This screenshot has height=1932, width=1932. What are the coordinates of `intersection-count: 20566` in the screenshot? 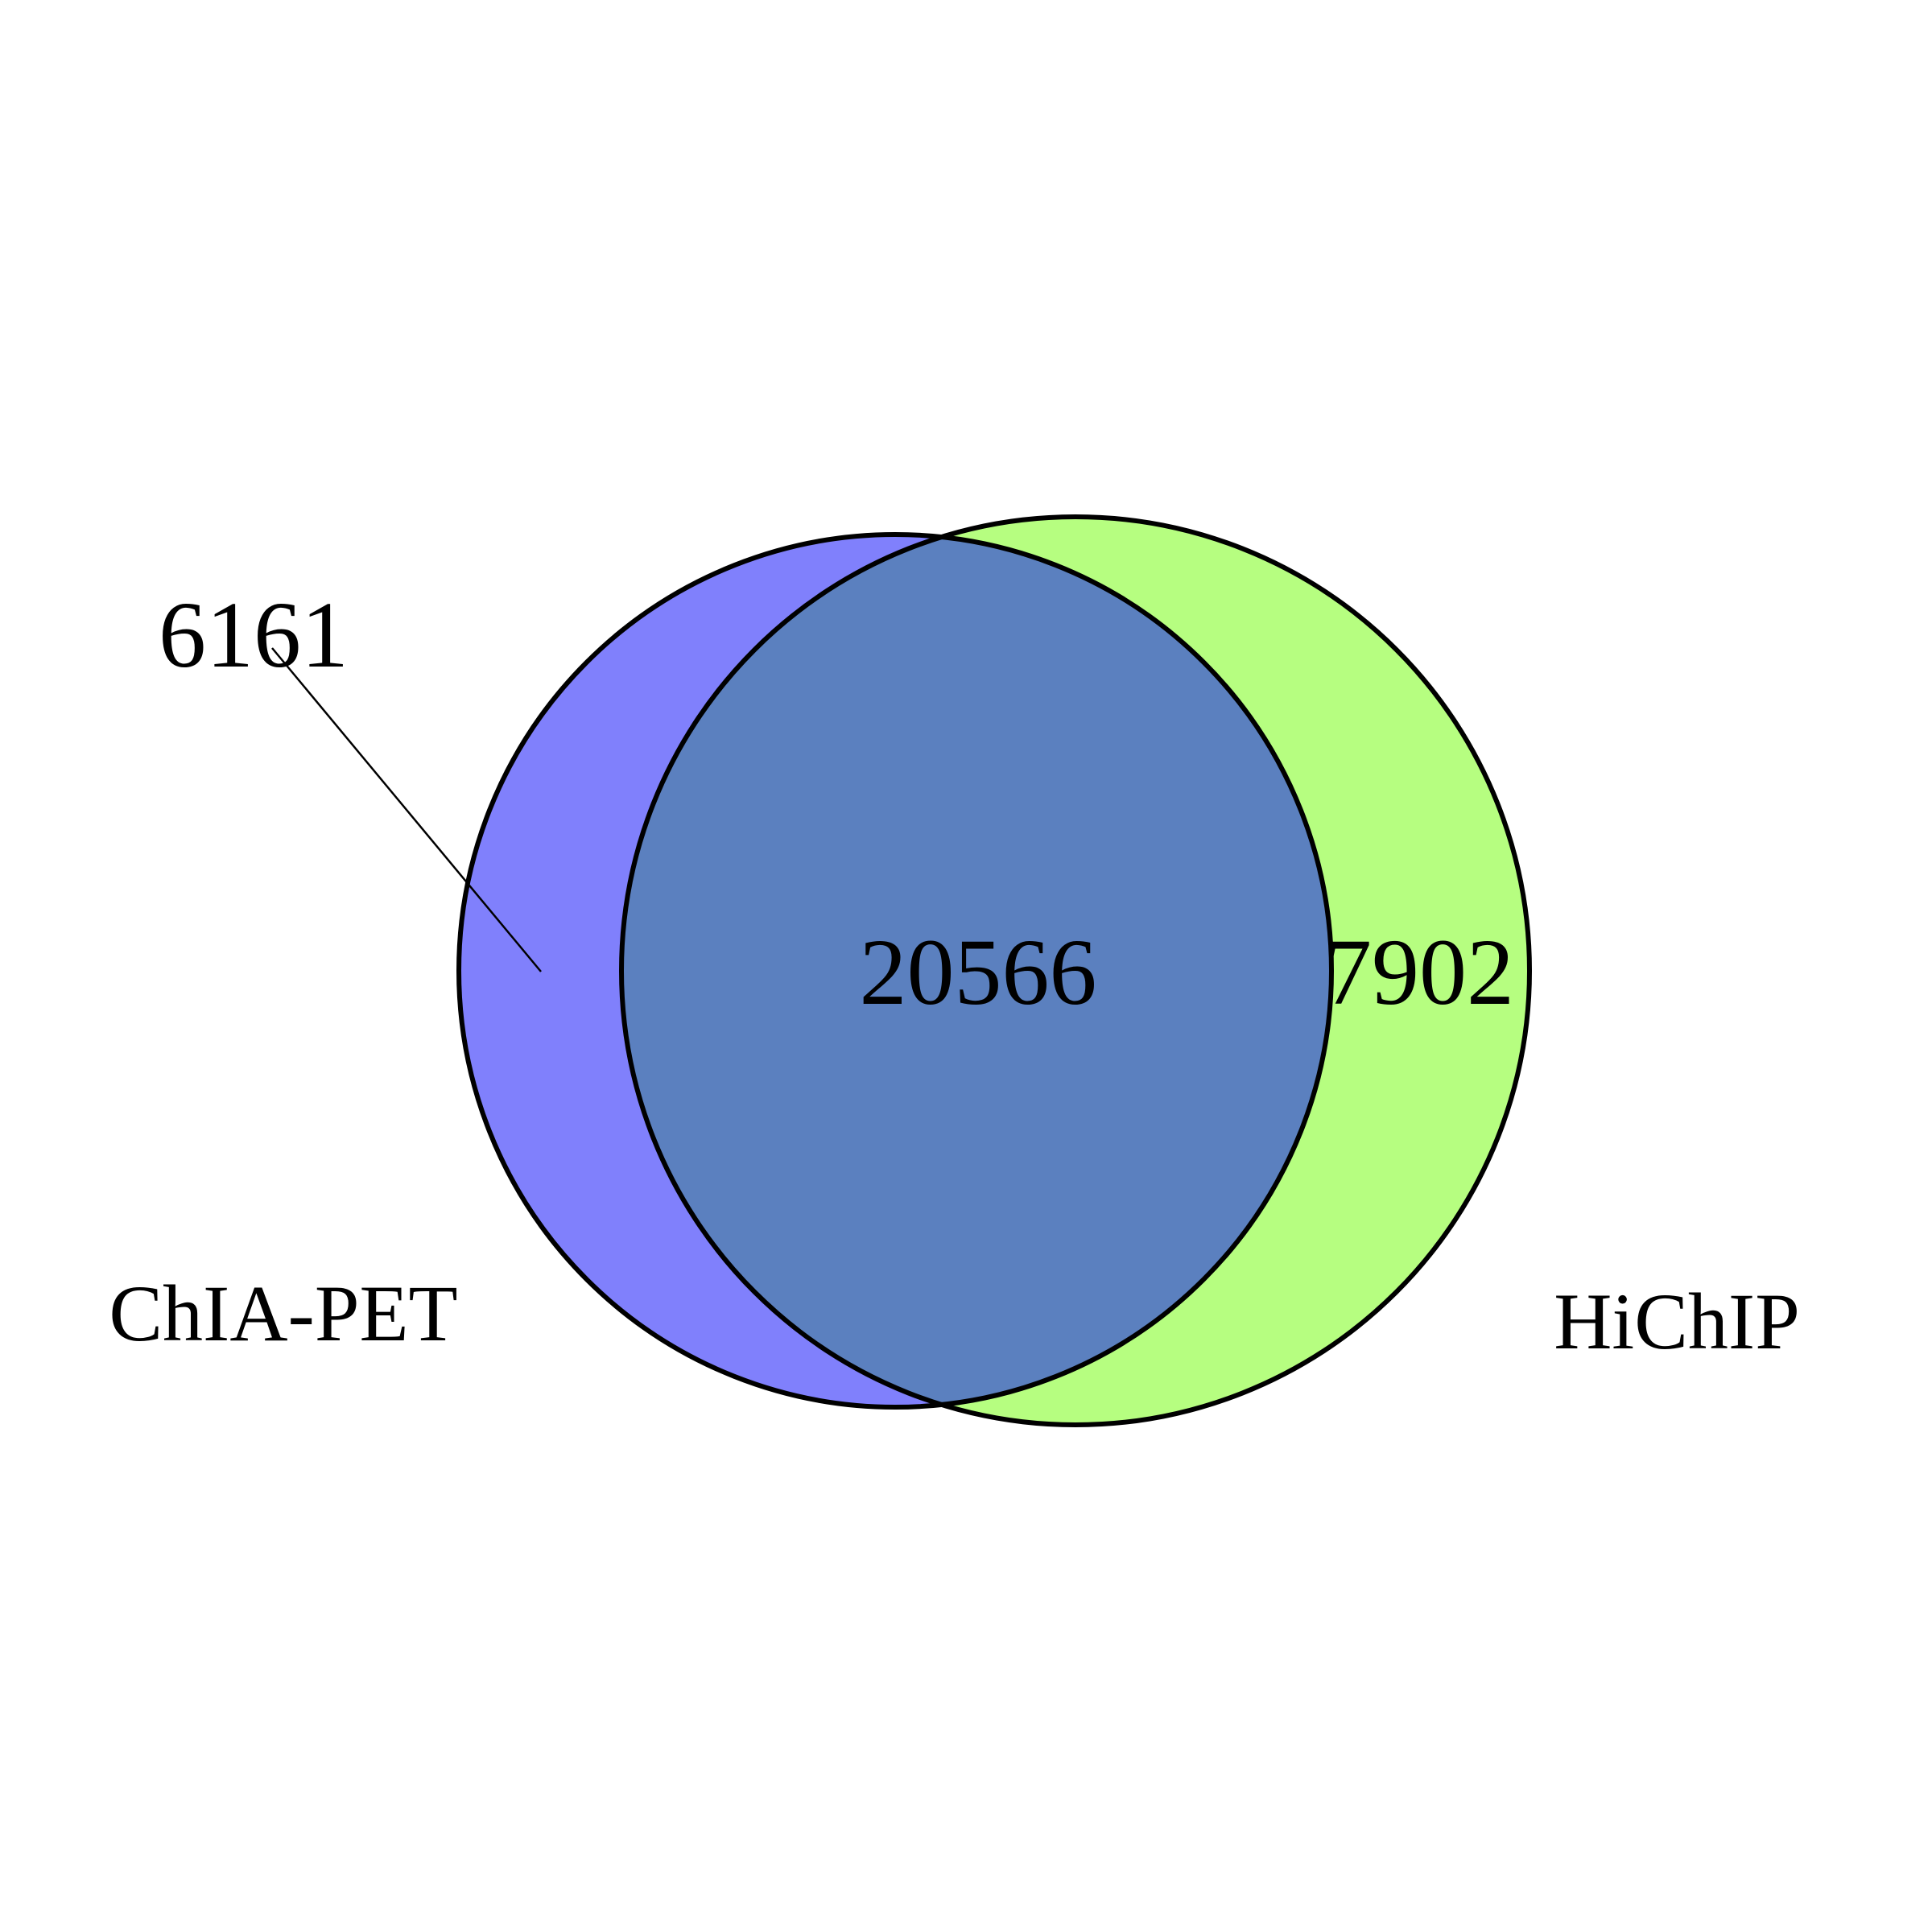 It's located at (978, 972).